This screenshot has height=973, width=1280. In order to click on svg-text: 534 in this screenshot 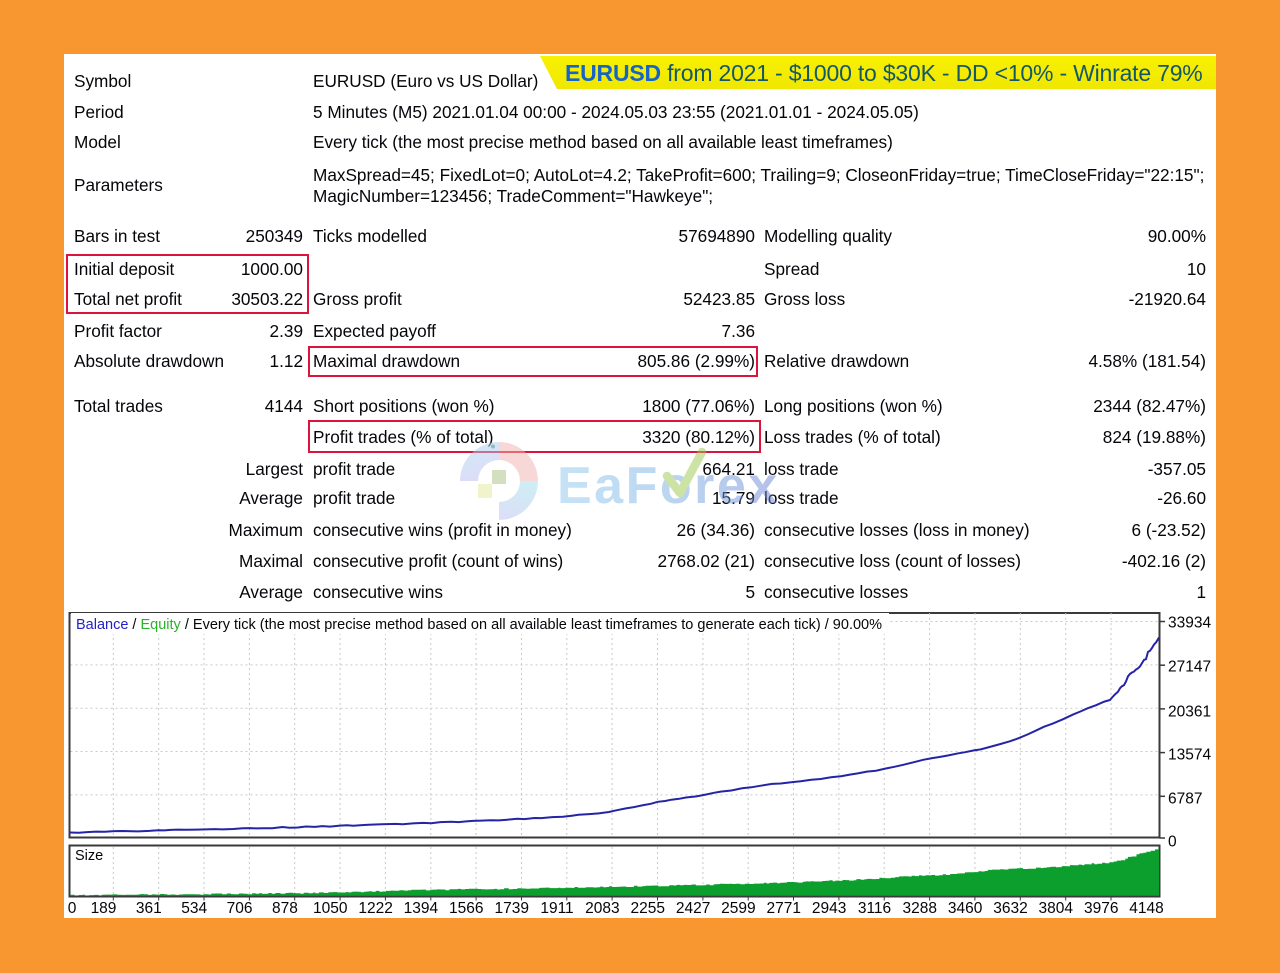, I will do `click(194, 908)`.